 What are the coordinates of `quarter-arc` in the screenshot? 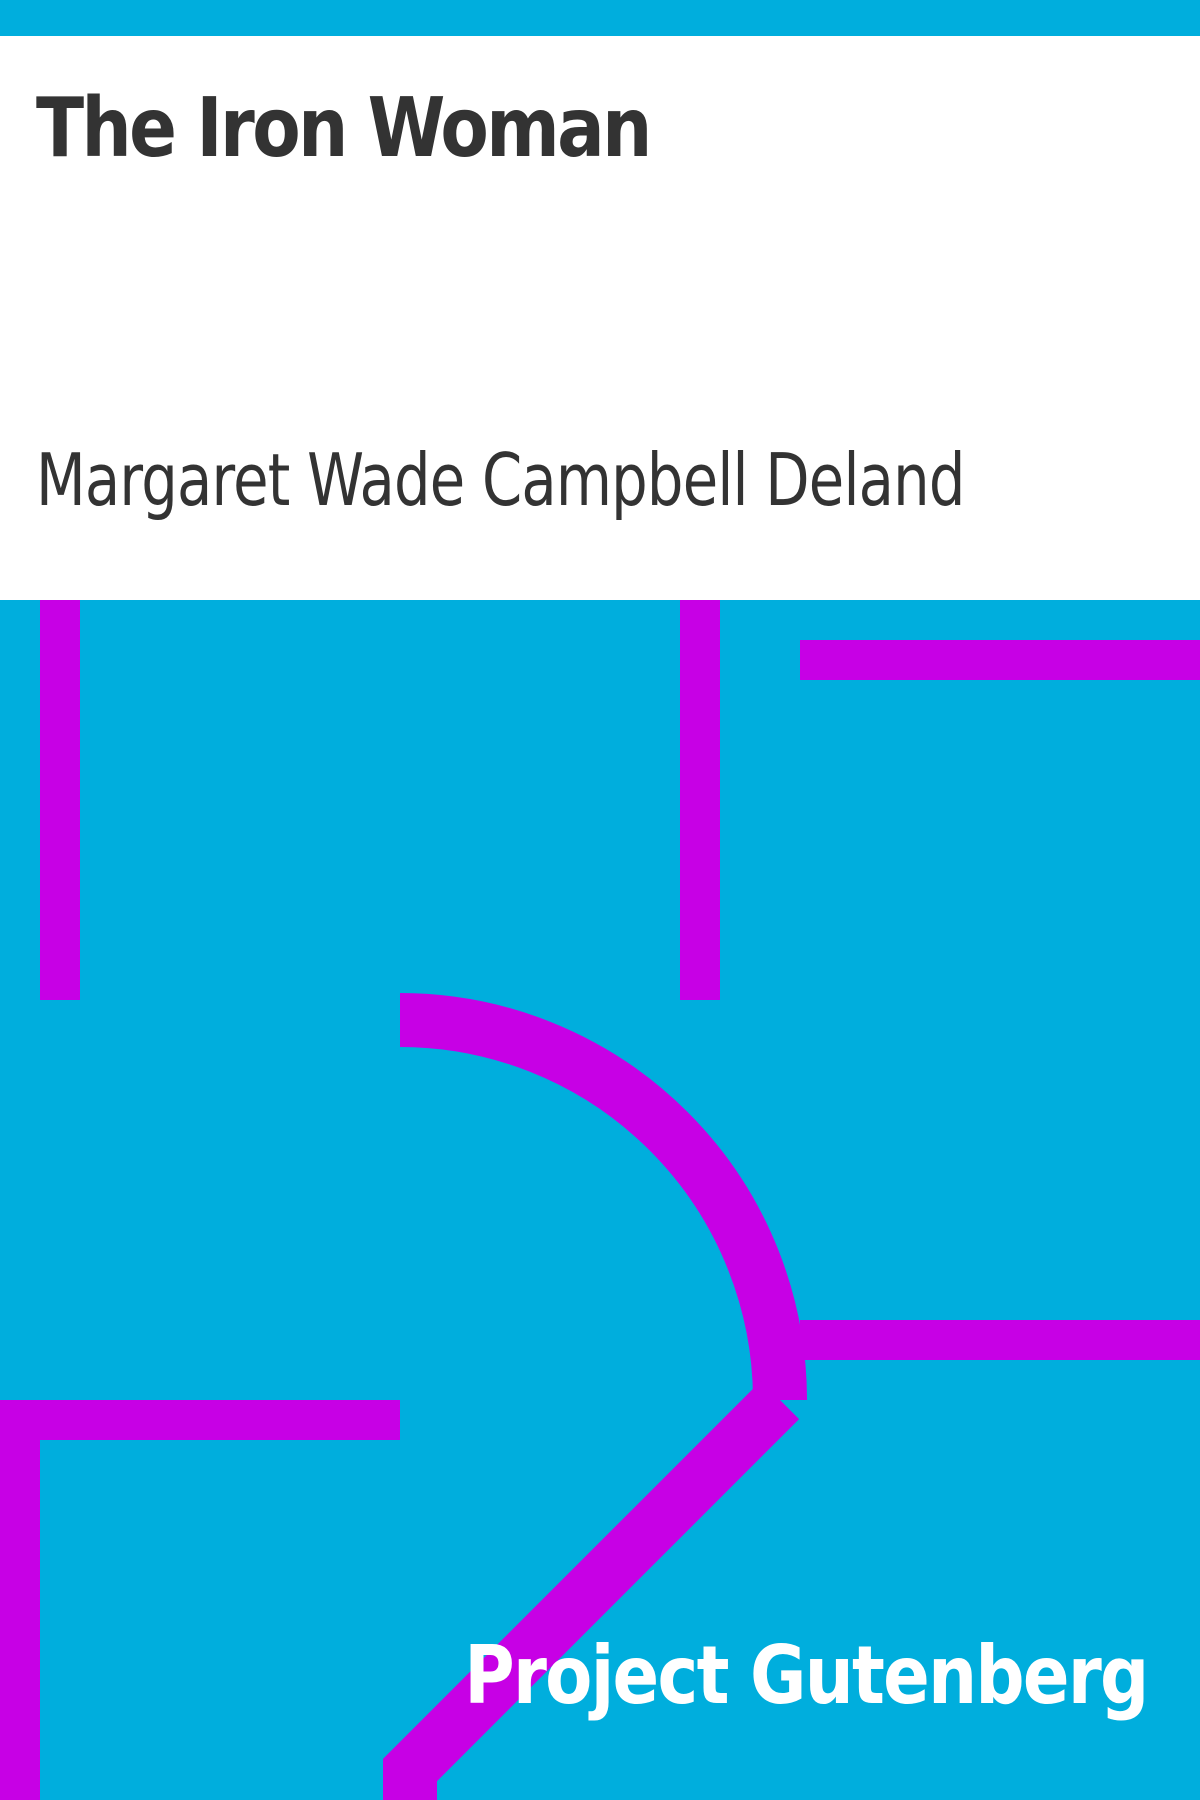 It's located at (603, 1197).